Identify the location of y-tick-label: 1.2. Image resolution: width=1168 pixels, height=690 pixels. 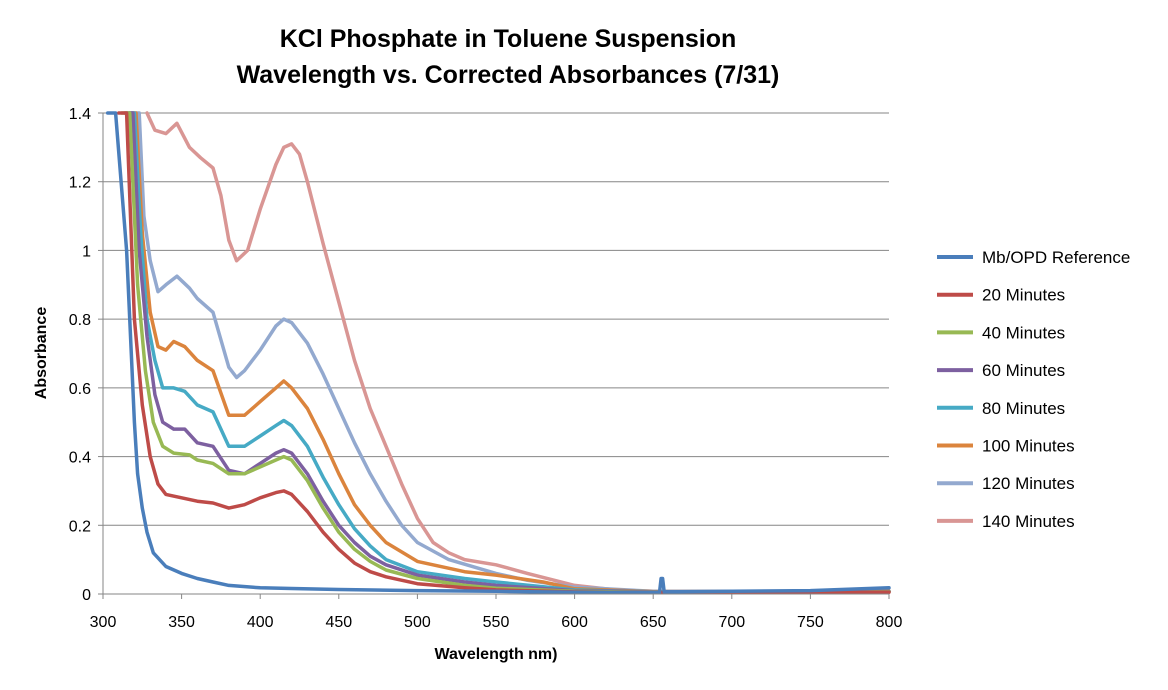
(80, 183).